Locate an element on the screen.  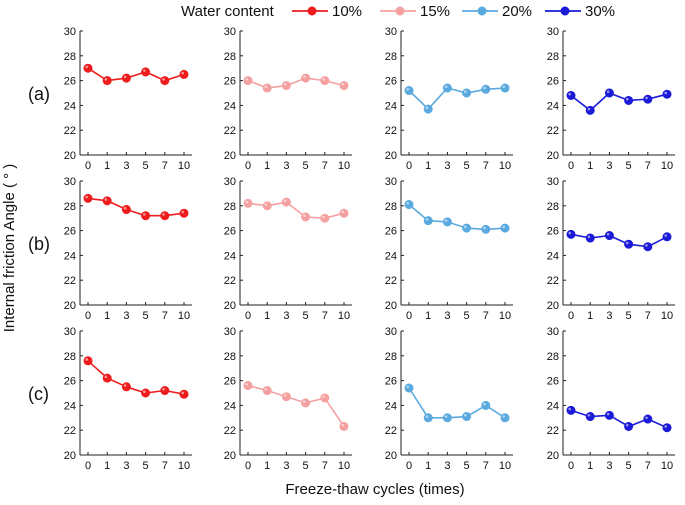
legend-item-10pct: 10% is located at coordinates (327, 11).